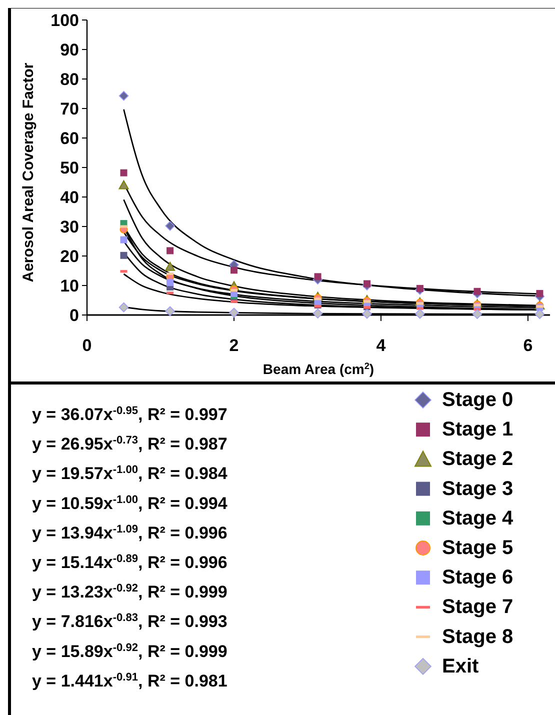 Image resolution: width=555 pixels, height=715 pixels. Describe the element at coordinates (130, 532) in the screenshot. I see `text: y = 13.94x$^{-1.09}$, R² = 0.996` at that location.